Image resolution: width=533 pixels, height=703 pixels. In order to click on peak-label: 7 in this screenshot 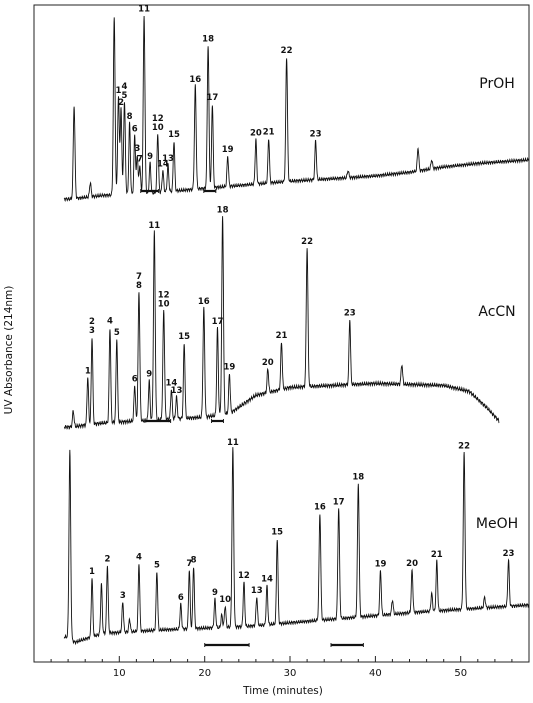, I will do `click(189, 564)`.